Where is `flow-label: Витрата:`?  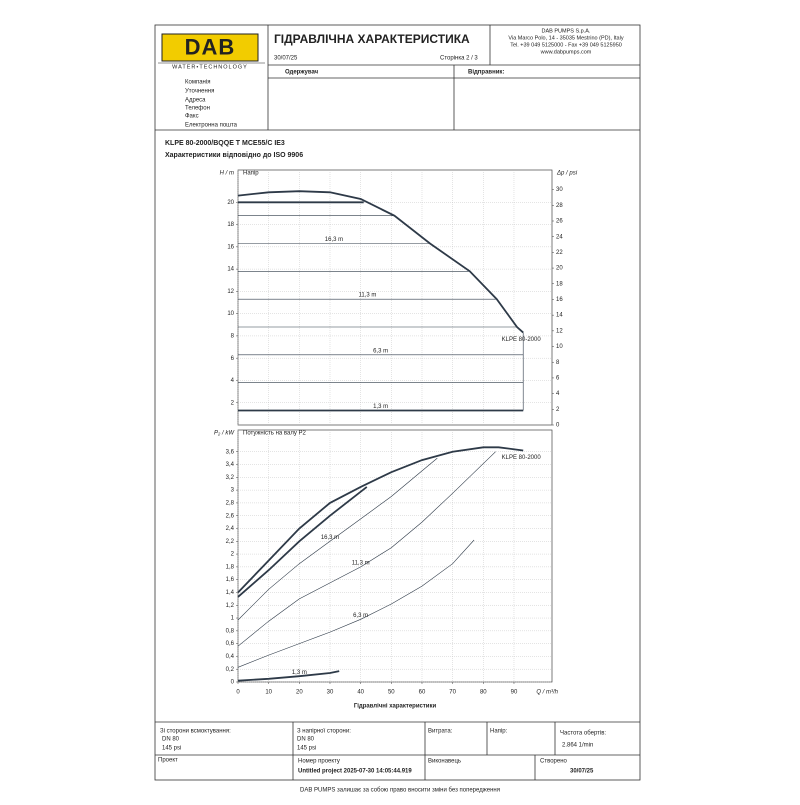 flow-label: Витрата: is located at coordinates (440, 732).